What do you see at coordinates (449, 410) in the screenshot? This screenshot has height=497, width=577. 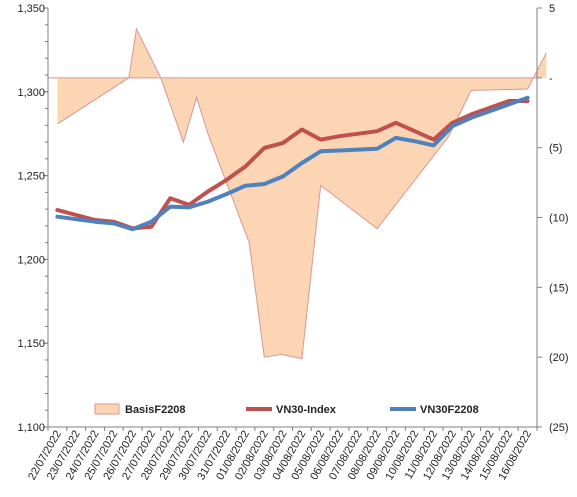 I see `legend-label-VN30F2208: VN30F2208` at bounding box center [449, 410].